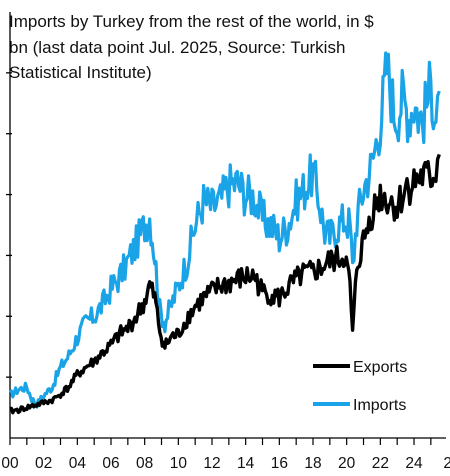 This screenshot has width=450, height=476. Describe the element at coordinates (312, 463) in the screenshot. I see `x-tick-label-9: 18` at that location.